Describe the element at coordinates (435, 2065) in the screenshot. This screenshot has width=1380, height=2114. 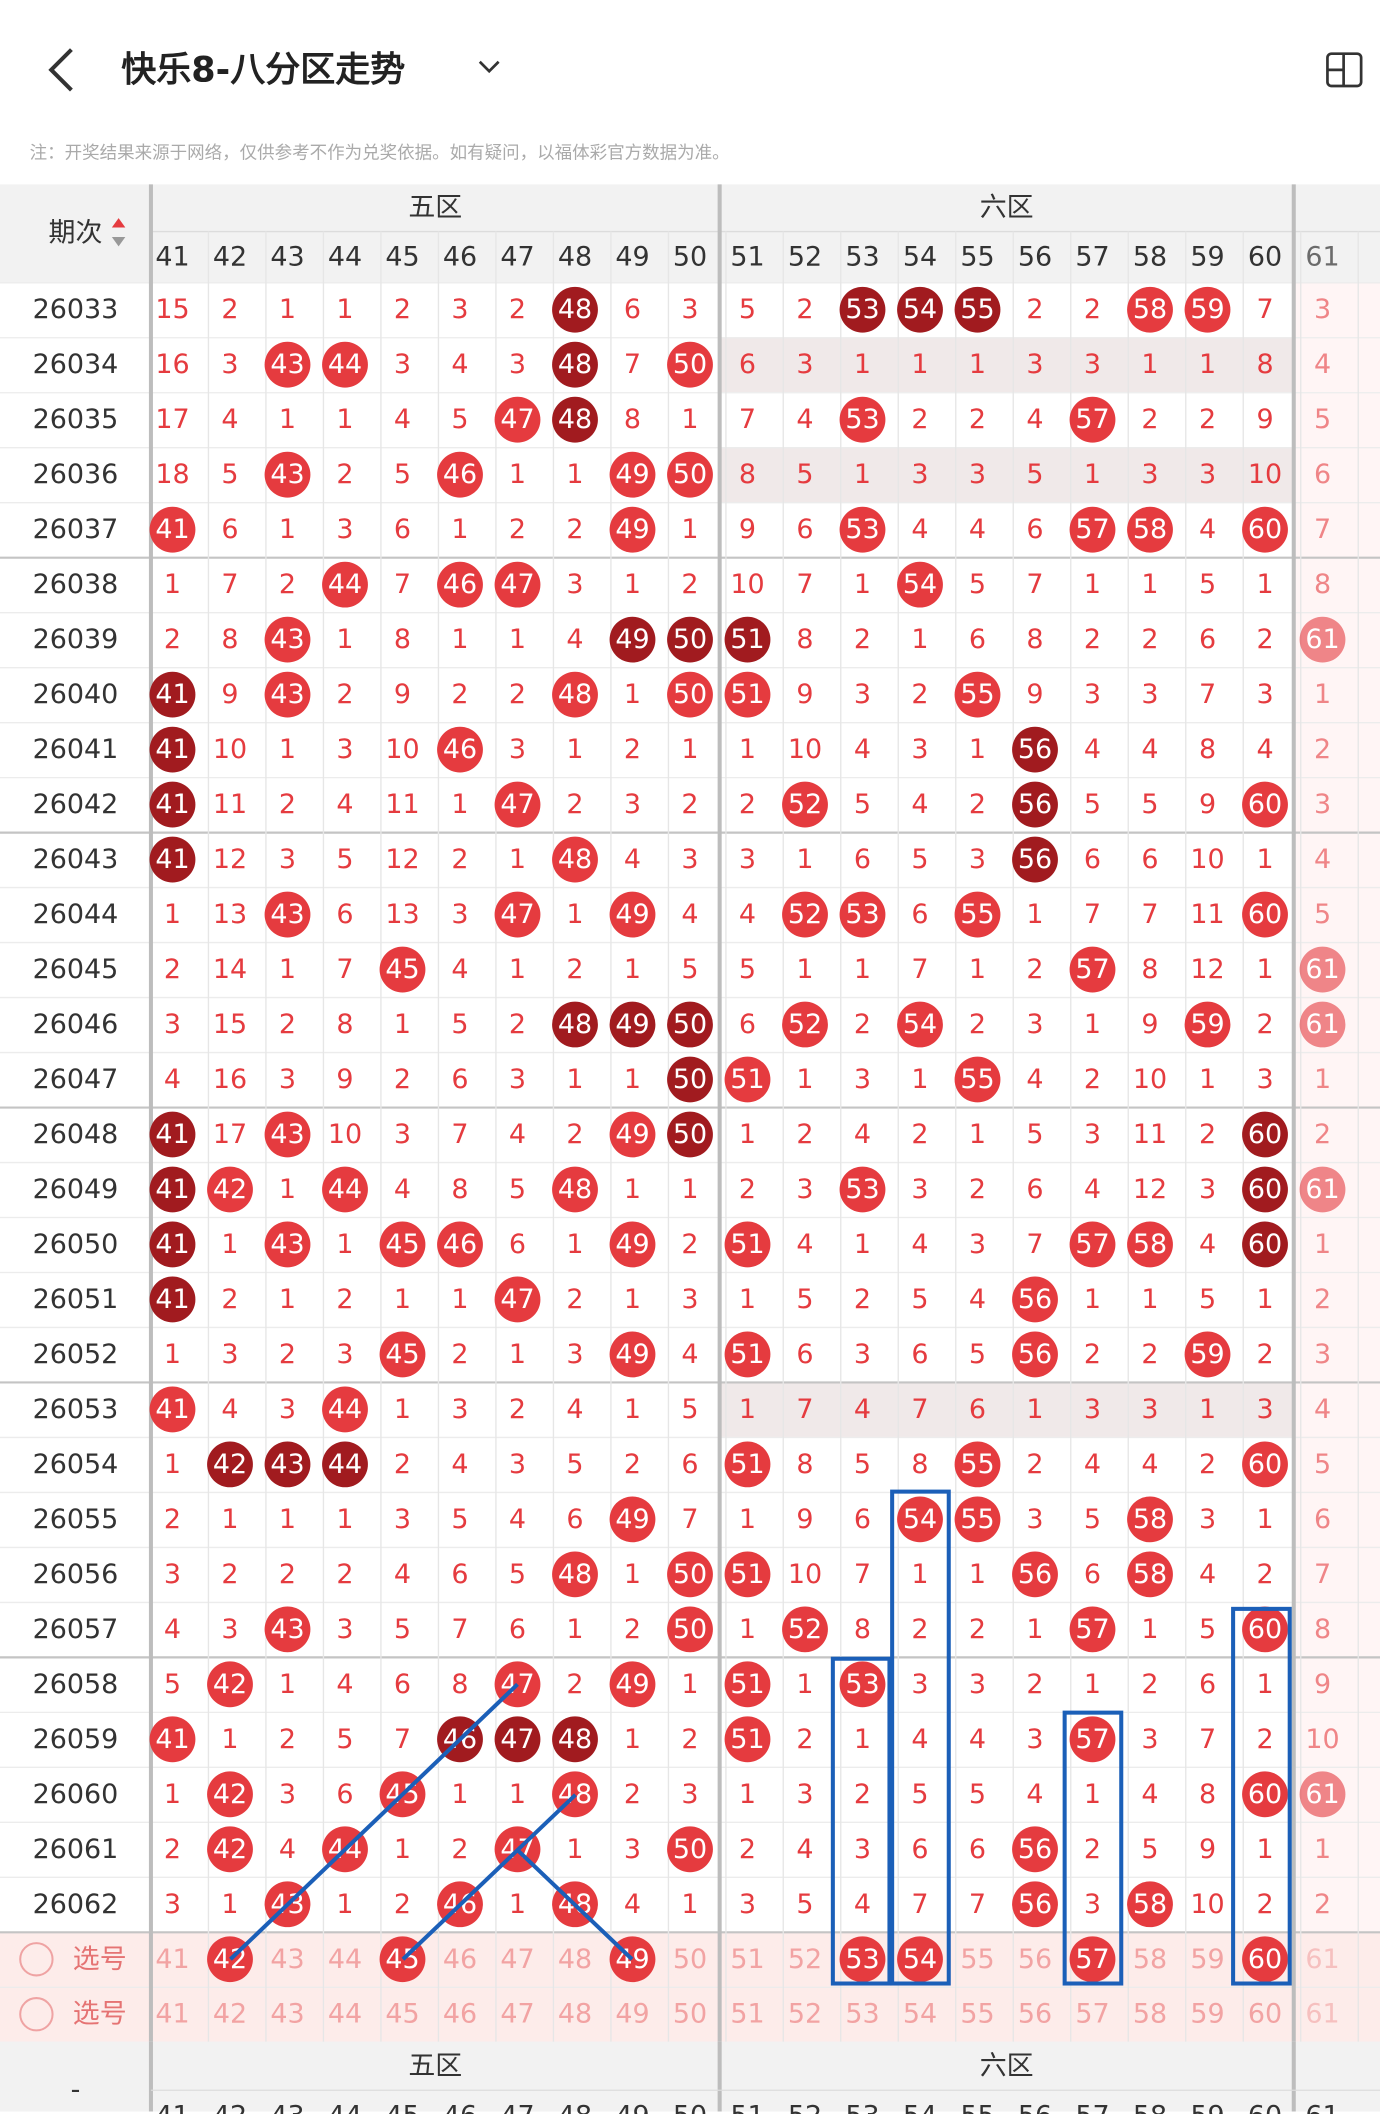
I see `zone-label: 五区` at that location.